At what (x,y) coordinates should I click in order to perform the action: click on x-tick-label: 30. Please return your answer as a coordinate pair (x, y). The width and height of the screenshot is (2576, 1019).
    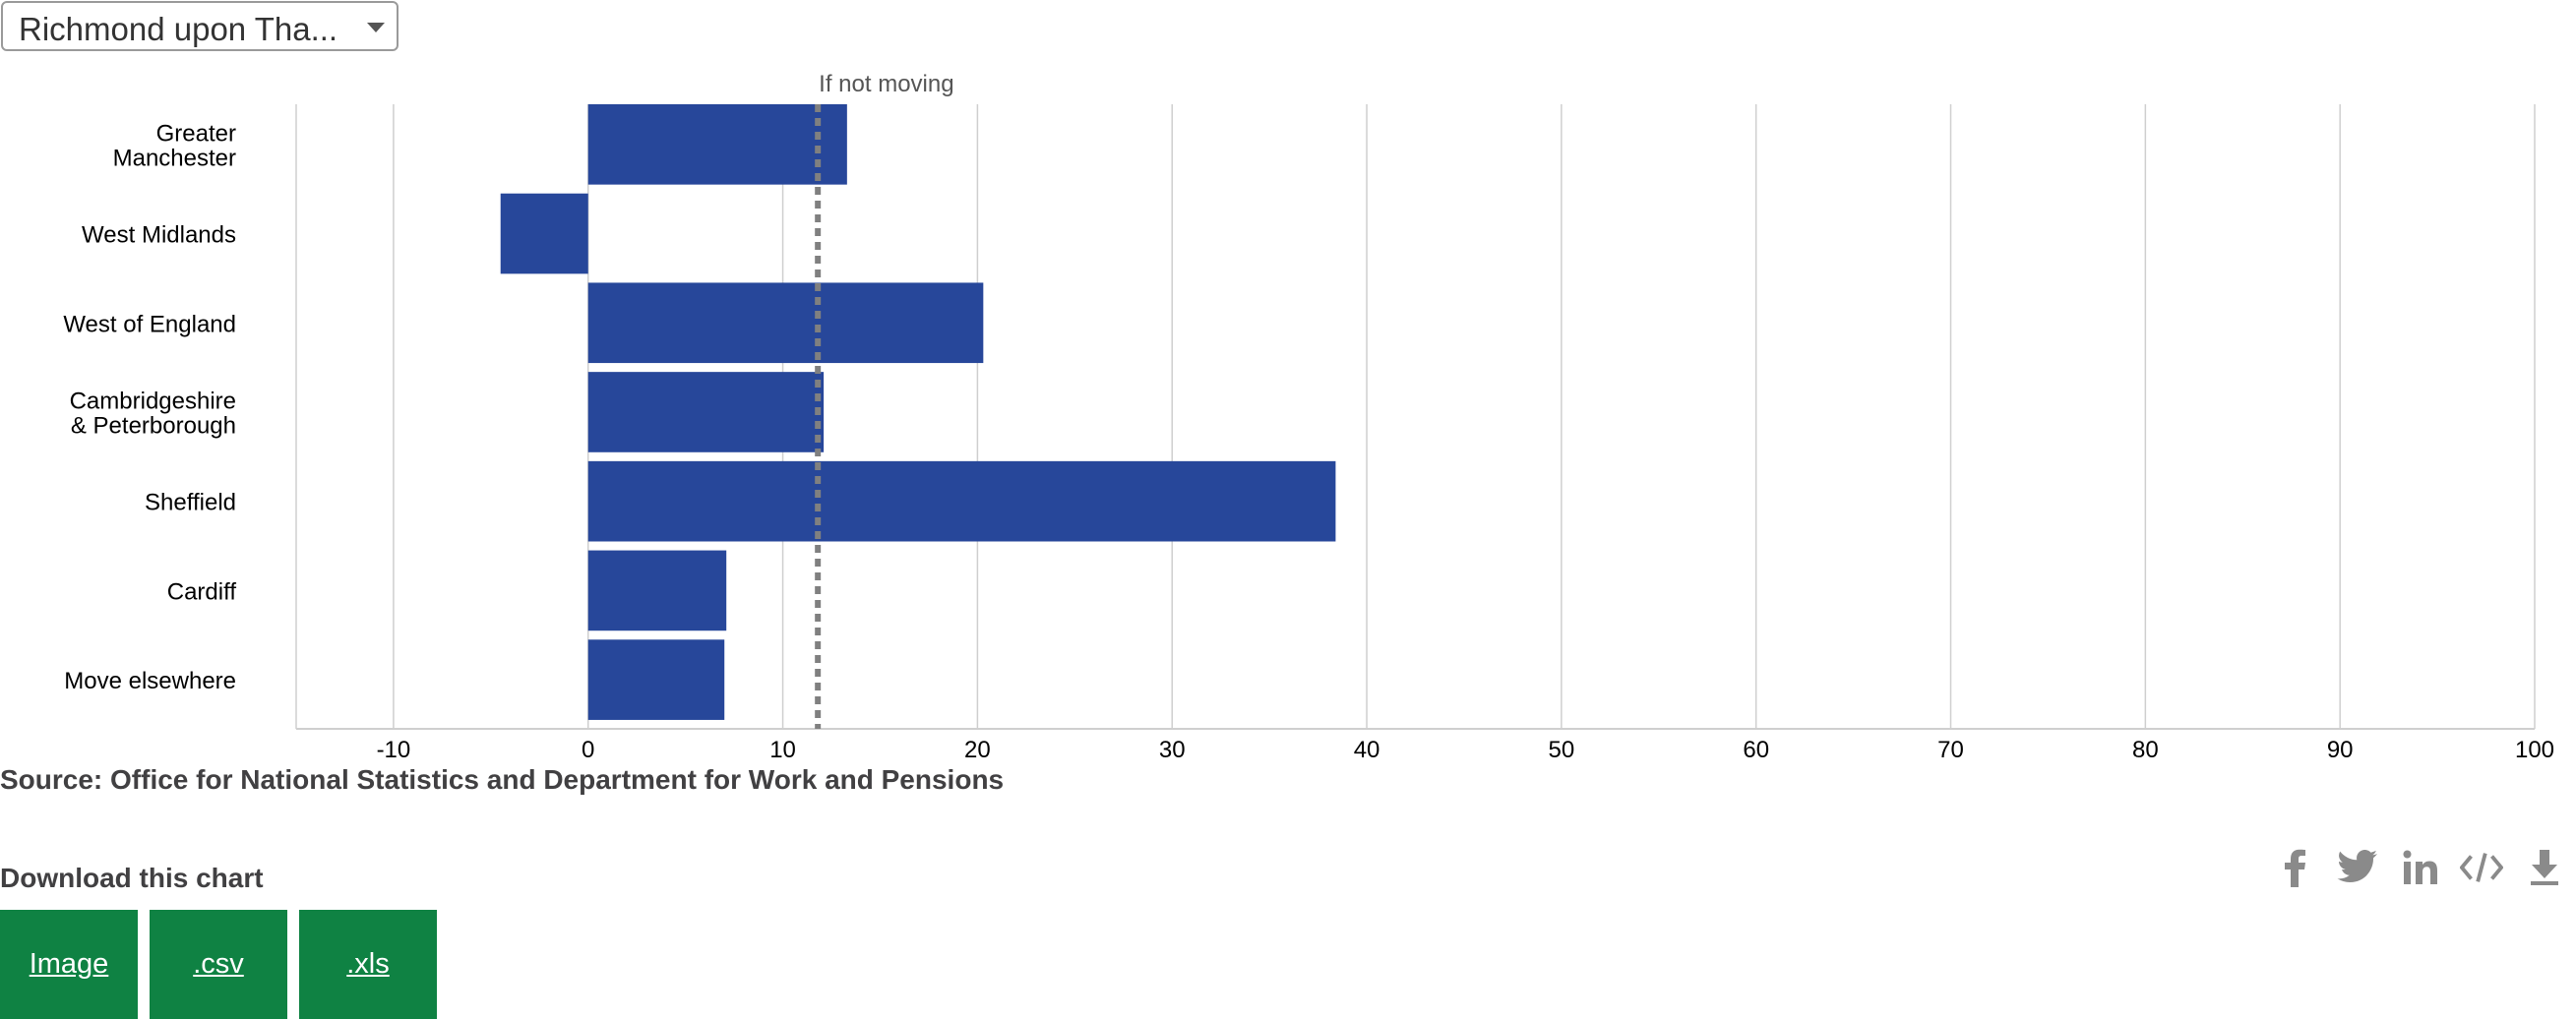
    Looking at the image, I should click on (1172, 747).